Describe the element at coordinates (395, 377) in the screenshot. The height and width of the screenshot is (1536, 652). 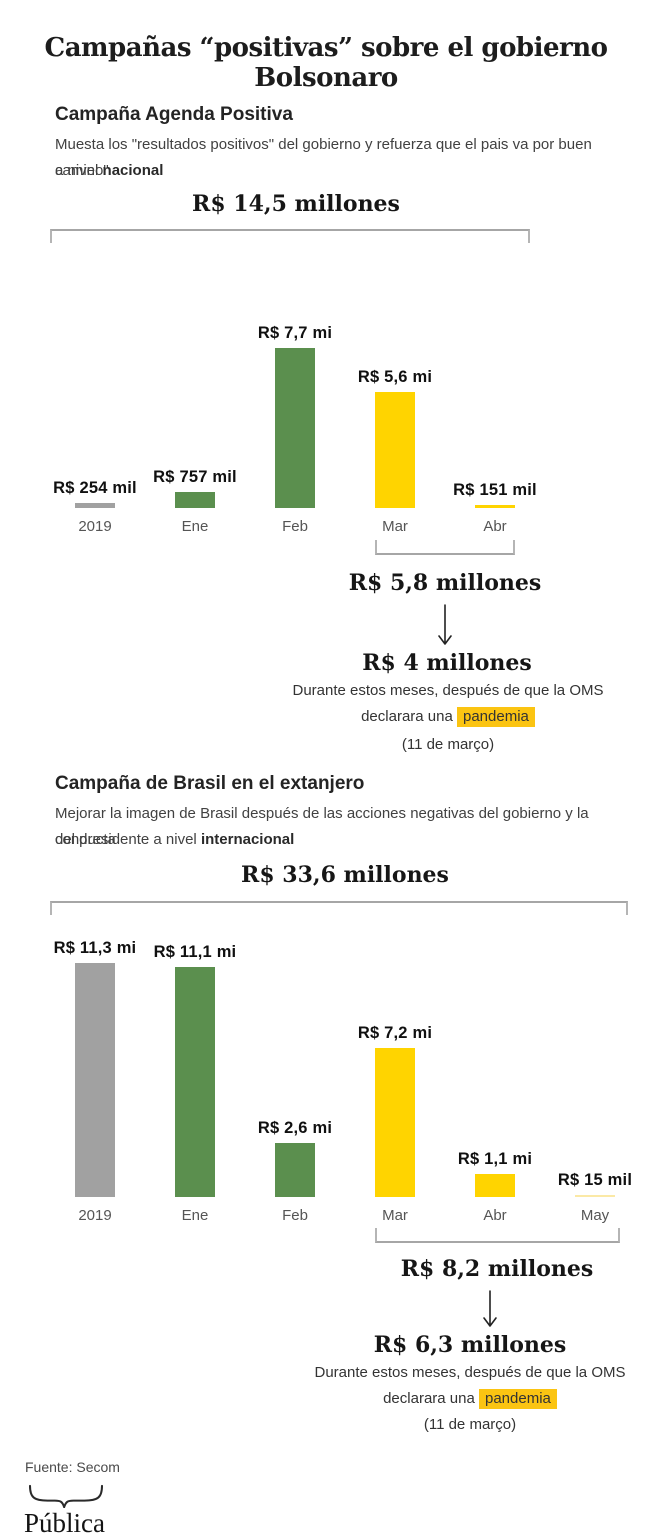
I see `bar-value-label: R$ 5,6 mi` at that location.